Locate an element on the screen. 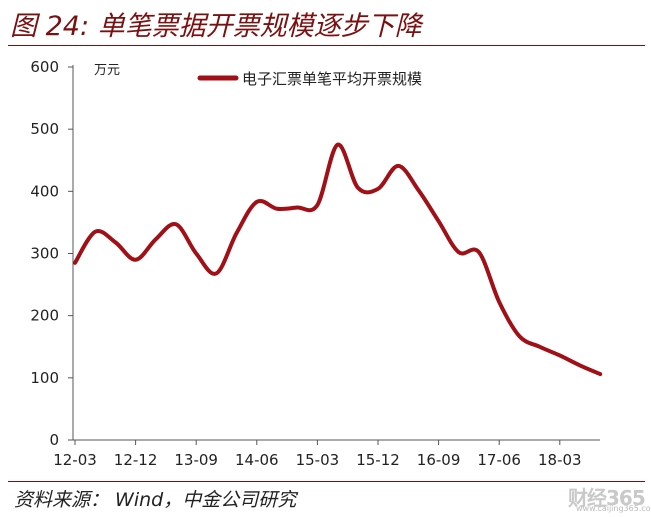  y-tick-label: 600 is located at coordinates (44, 67).